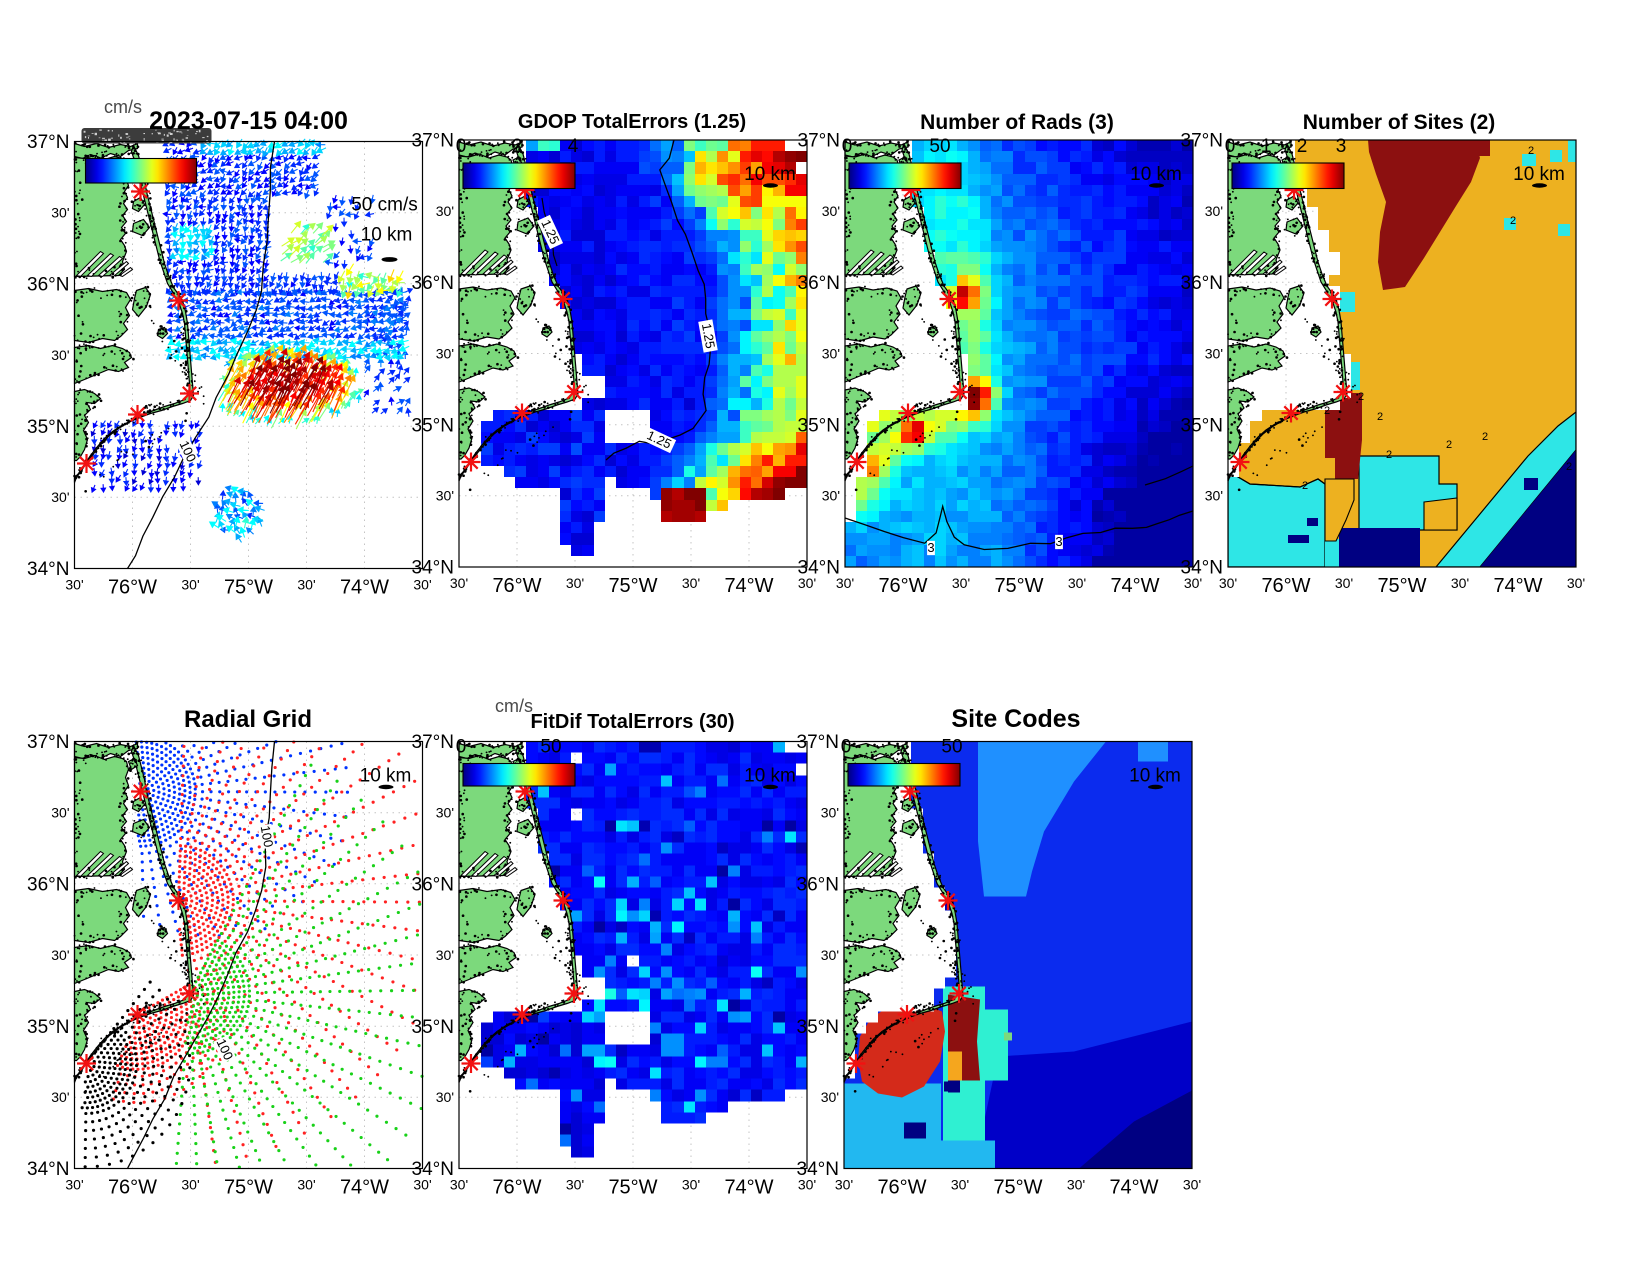  What do you see at coordinates (573, 146) in the screenshot?
I see `svg-text: 4` at bounding box center [573, 146].